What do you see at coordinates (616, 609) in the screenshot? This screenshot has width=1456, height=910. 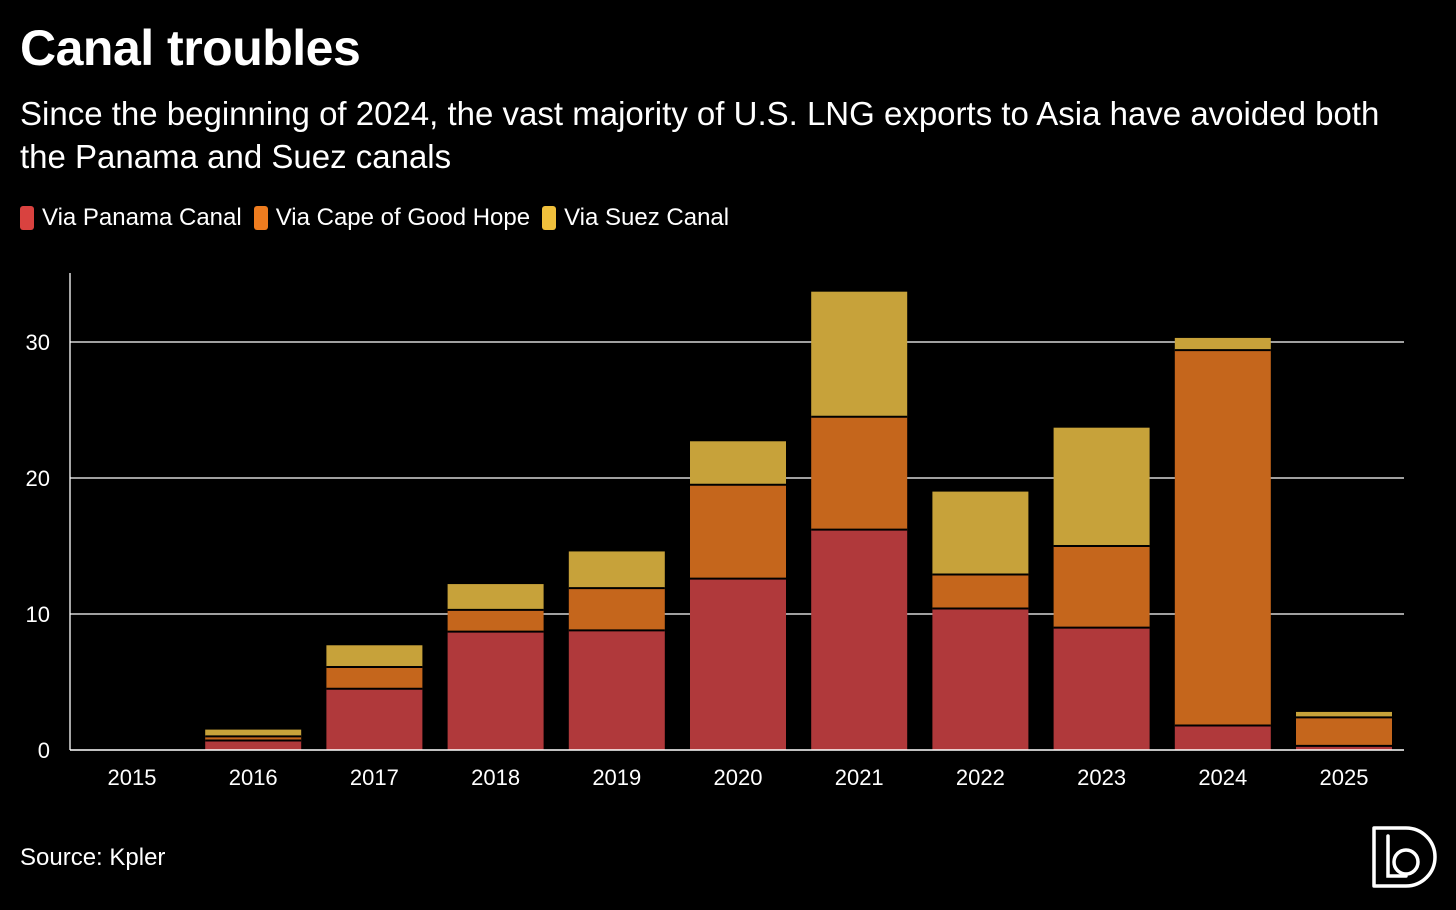 I see `bar-cape-2019` at bounding box center [616, 609].